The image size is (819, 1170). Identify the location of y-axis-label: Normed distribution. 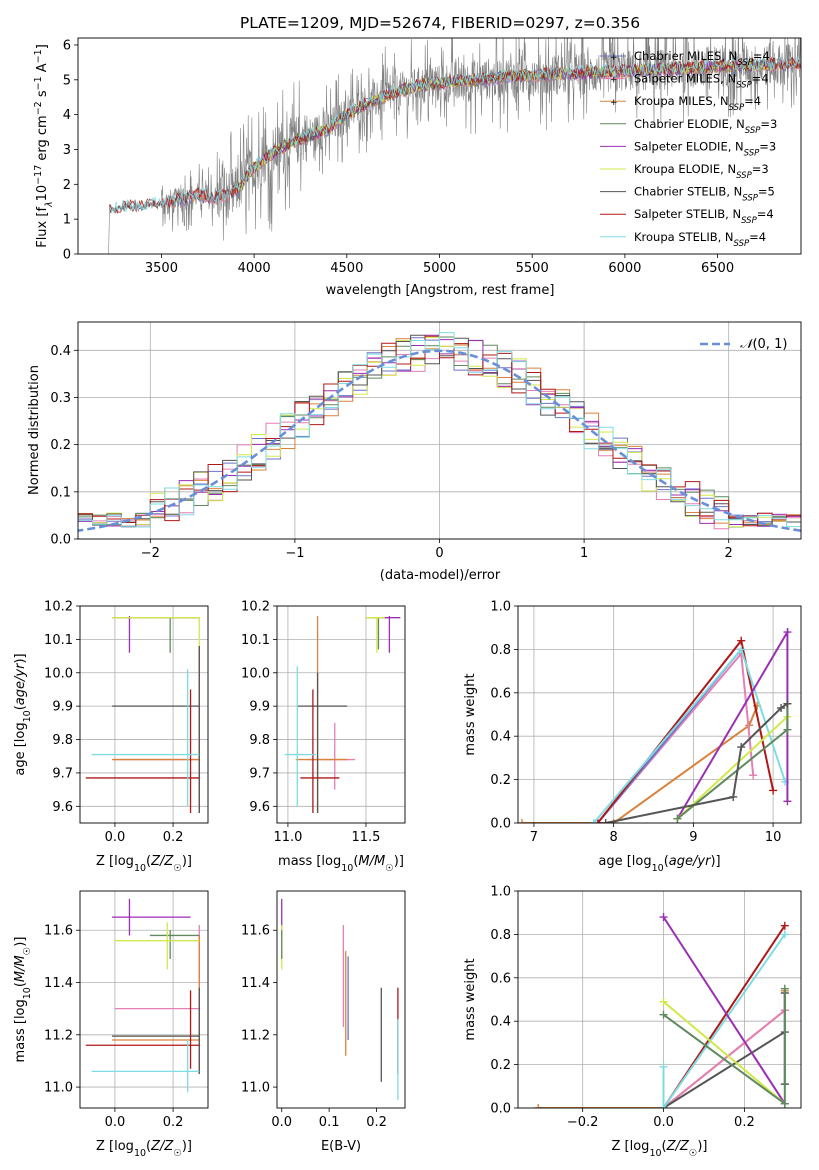
(34, 430).